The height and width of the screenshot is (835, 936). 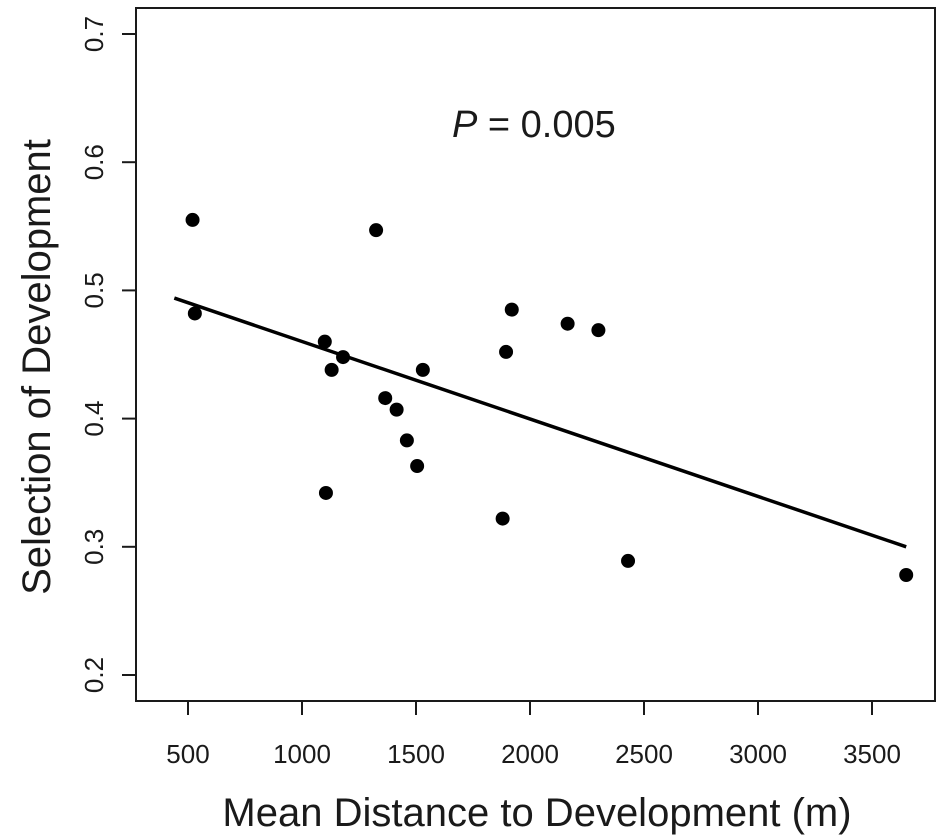 I want to click on x-tick-label: 500, so click(x=187, y=754).